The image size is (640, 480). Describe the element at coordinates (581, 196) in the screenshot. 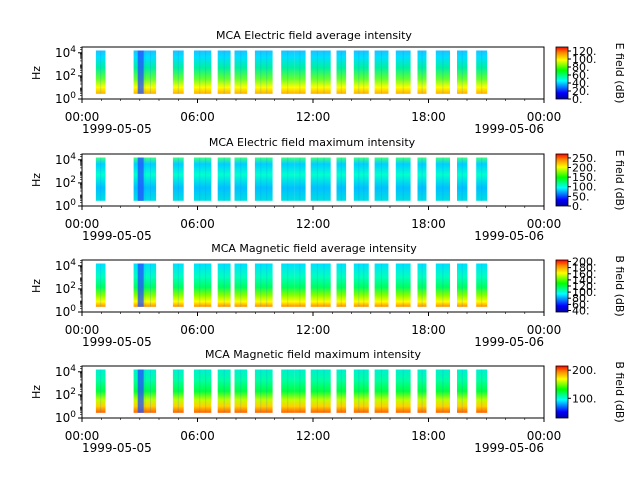

I see `colorbar-tick-label: 50.` at that location.